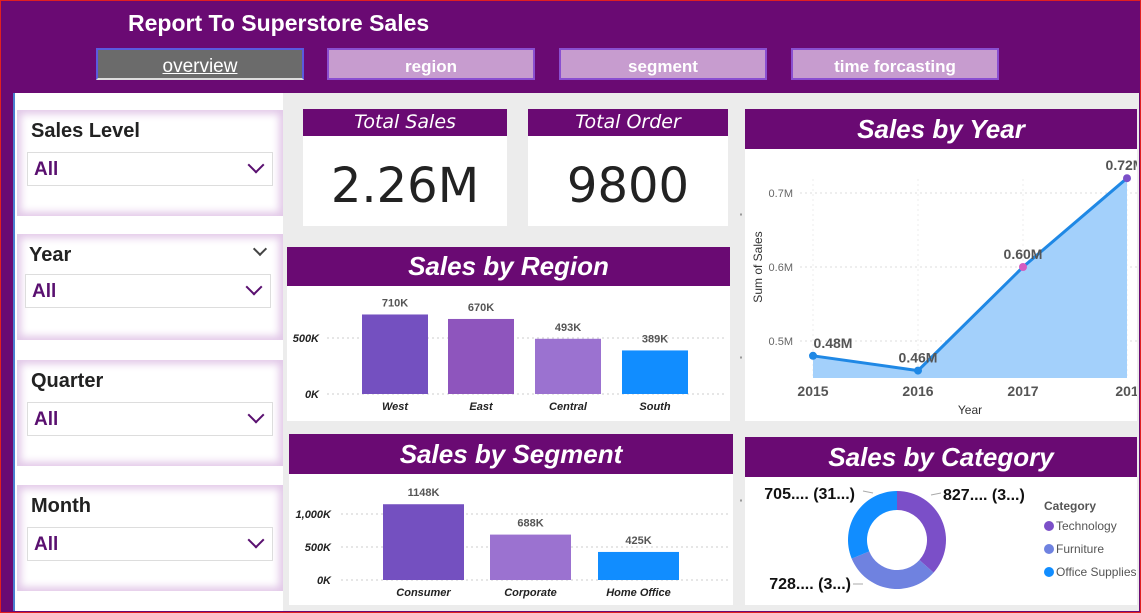 Image resolution: width=1141 pixels, height=613 pixels. Describe the element at coordinates (481, 407) in the screenshot. I see `x-tick-label: East` at that location.